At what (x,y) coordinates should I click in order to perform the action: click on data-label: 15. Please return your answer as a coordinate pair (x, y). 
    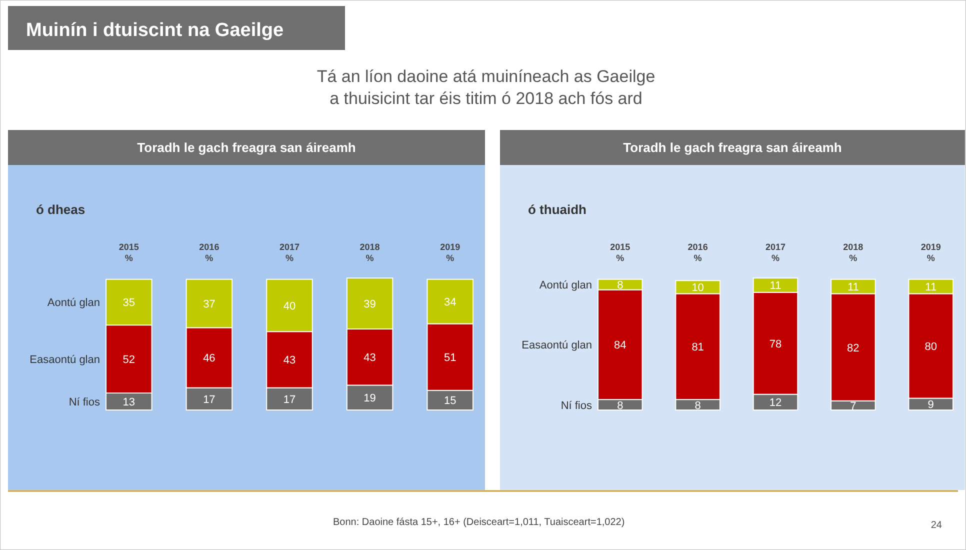
    Looking at the image, I should click on (450, 401).